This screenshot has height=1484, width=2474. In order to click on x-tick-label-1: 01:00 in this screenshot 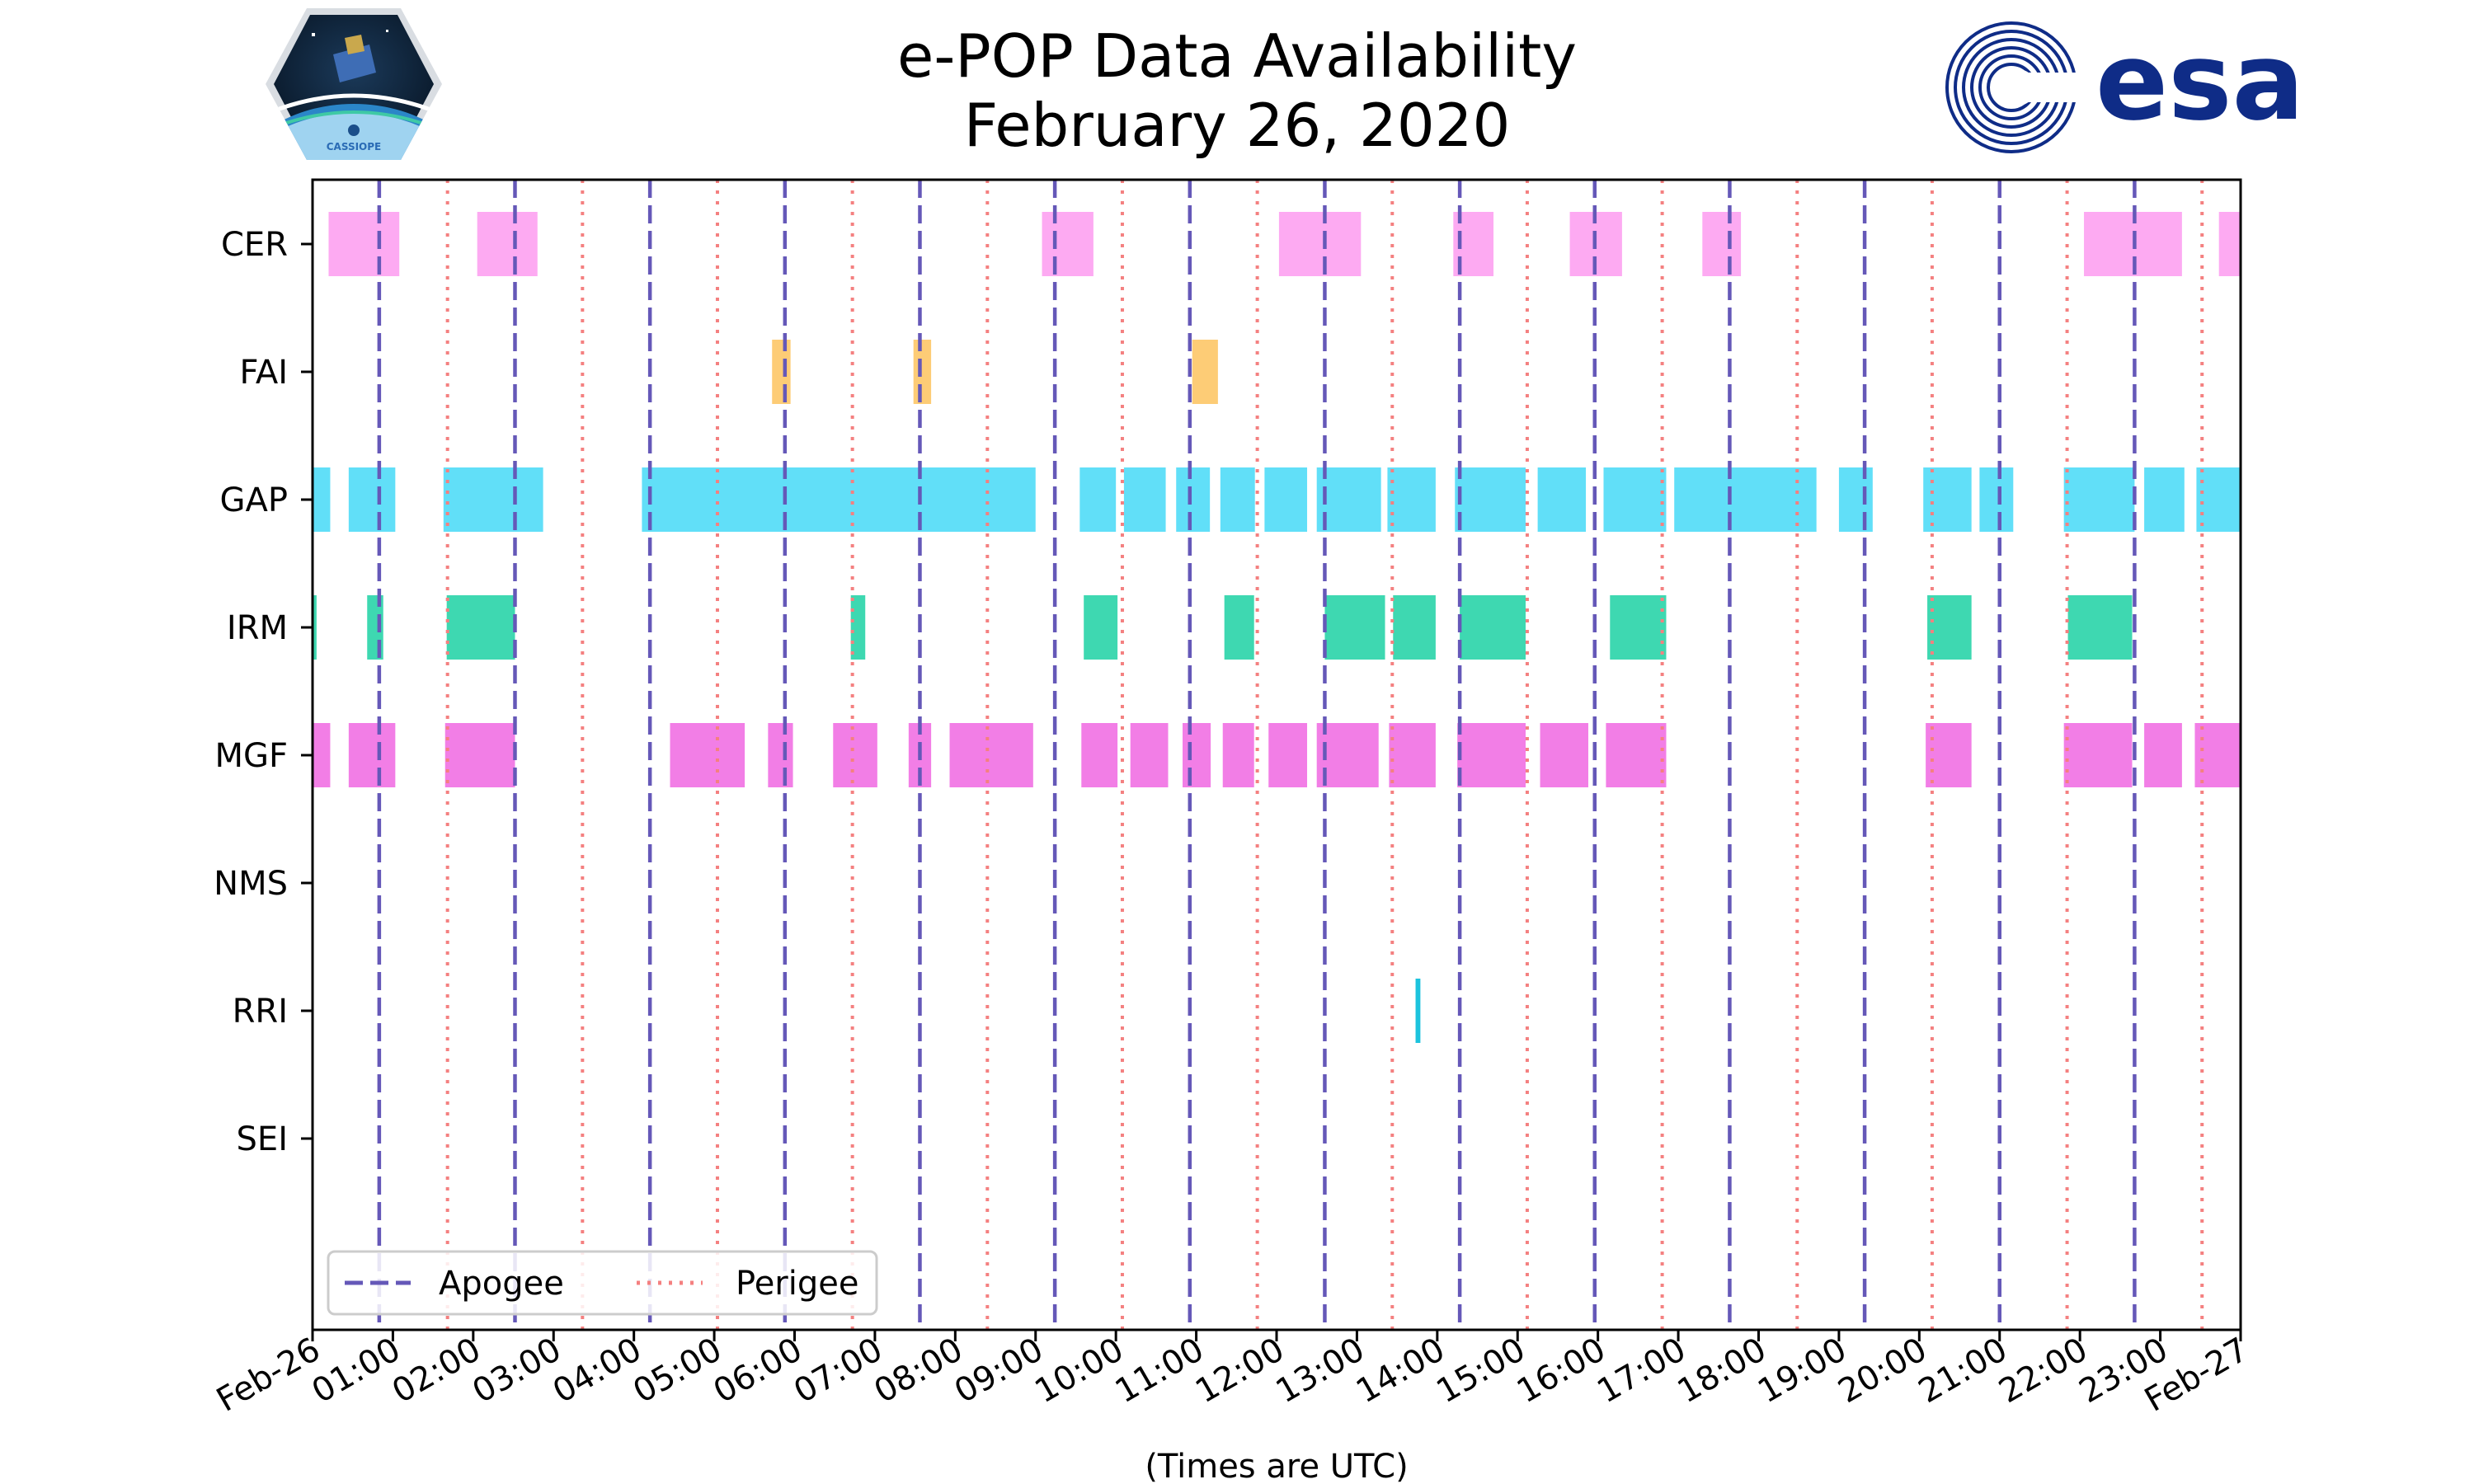, I will do `click(356, 1371)`.